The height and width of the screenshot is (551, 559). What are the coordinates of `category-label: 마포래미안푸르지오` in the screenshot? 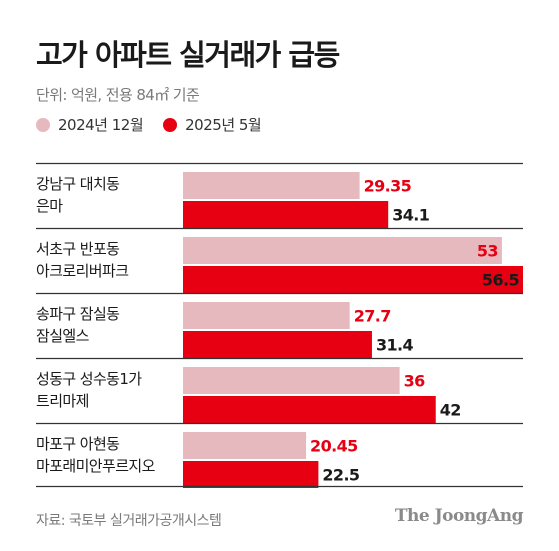 It's located at (96, 466).